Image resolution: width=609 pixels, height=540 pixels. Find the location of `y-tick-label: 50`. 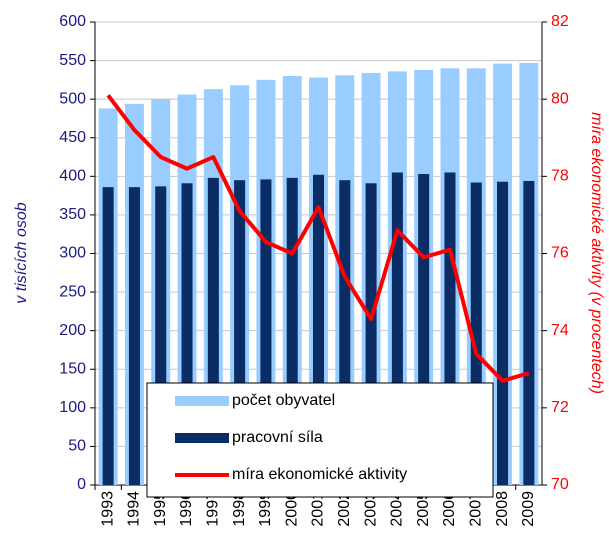

y-tick-label: 50 is located at coordinates (77, 446).